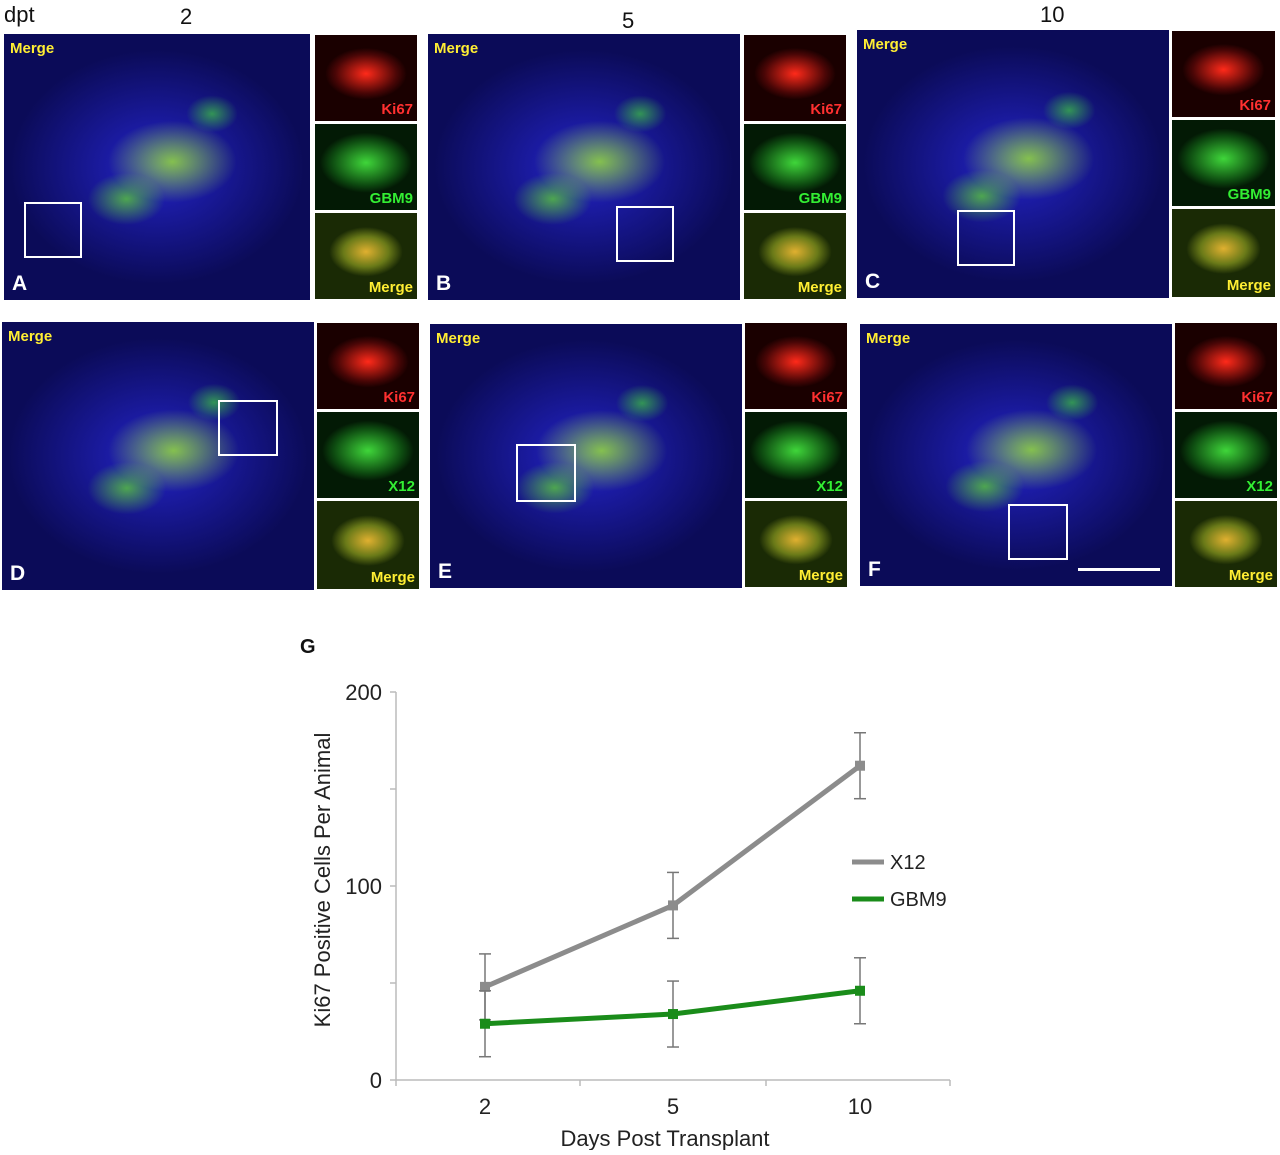  What do you see at coordinates (399, 397) in the screenshot?
I see `panel-d-ki67-label: Ki67` at bounding box center [399, 397].